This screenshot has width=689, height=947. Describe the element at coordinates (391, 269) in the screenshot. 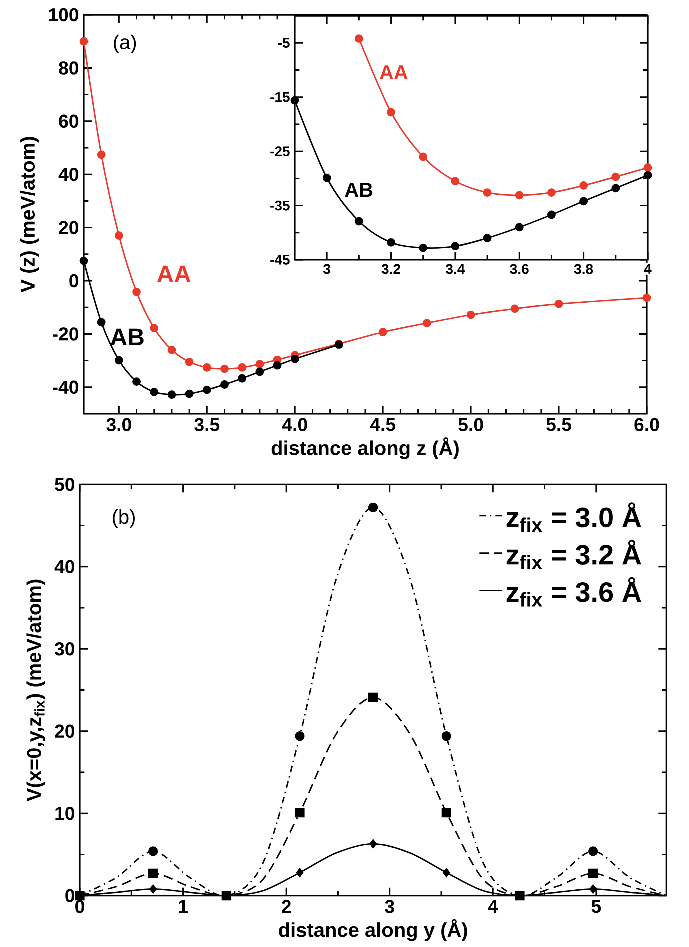

I see `x-tick-label: 3.2` at that location.